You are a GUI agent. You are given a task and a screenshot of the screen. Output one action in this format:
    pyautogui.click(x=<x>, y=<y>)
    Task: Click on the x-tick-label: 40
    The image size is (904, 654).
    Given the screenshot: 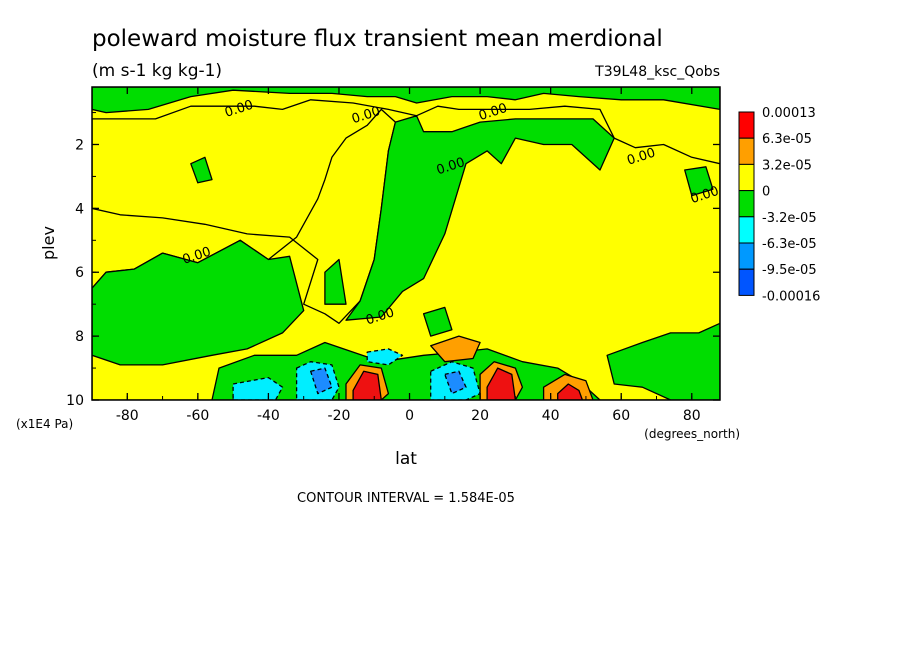 What is the action you would take?
    pyautogui.click(x=551, y=416)
    